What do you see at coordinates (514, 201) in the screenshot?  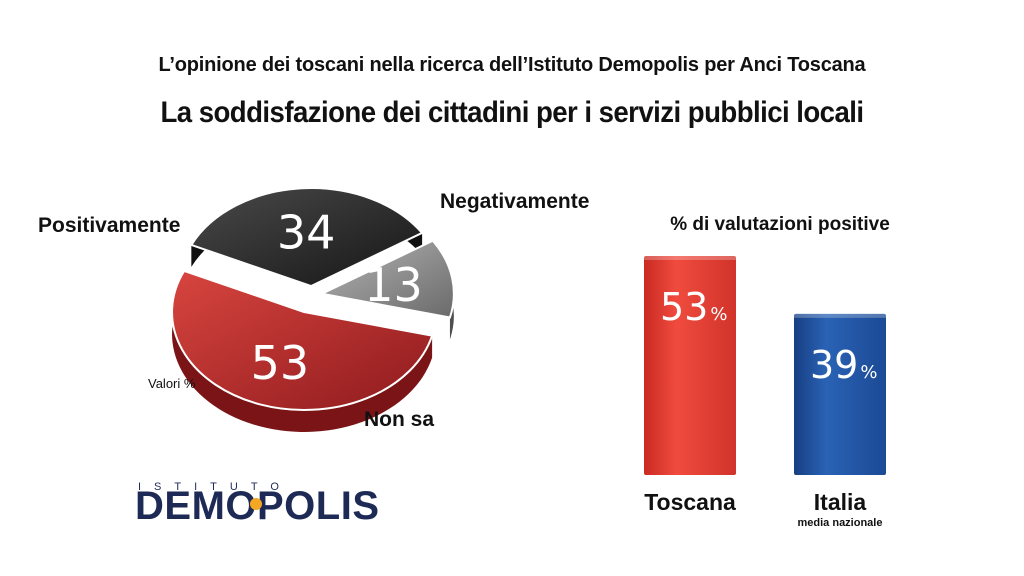 I see `pie-label-negativamente: Negativamente` at bounding box center [514, 201].